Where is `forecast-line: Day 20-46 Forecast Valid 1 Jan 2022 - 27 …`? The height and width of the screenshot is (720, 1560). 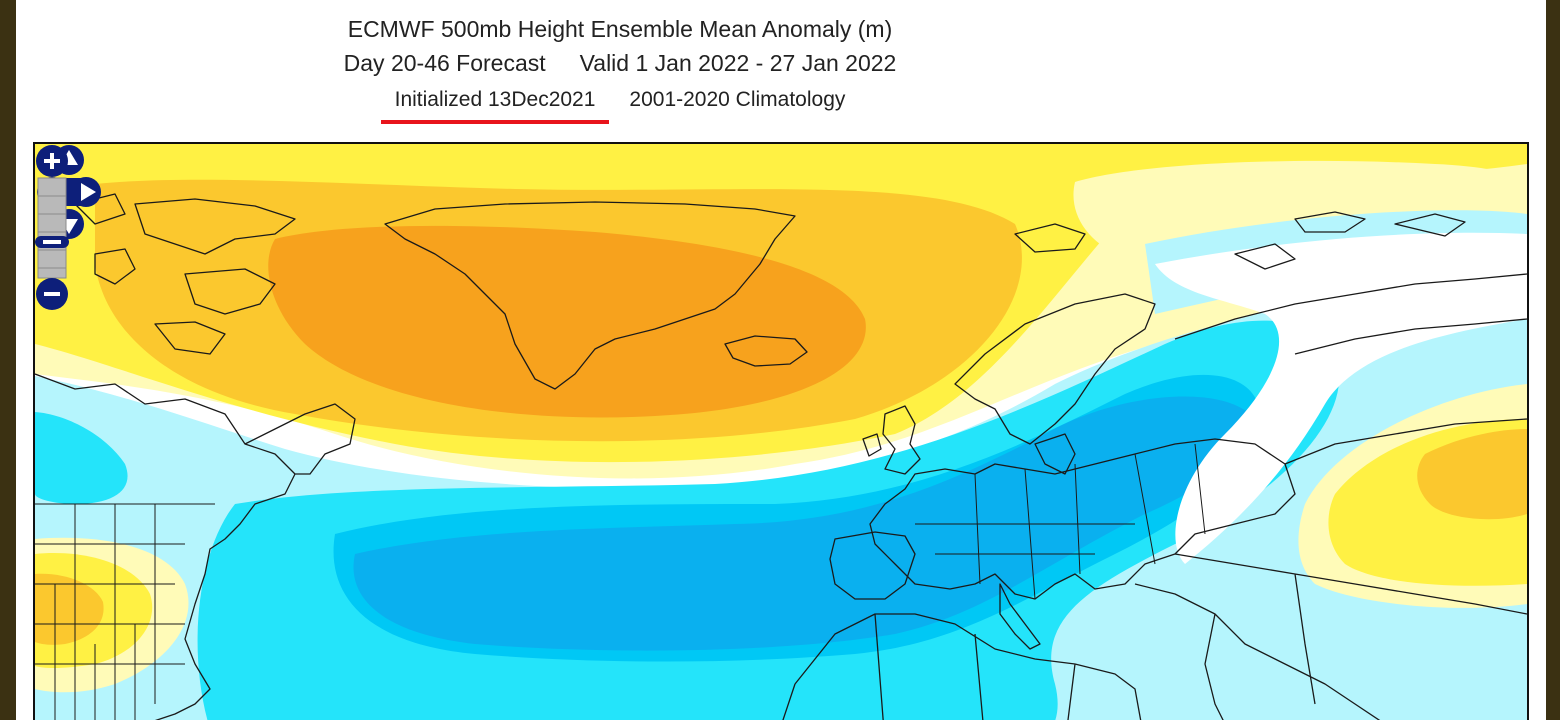 forecast-line: Day 20-46 Forecast Valid 1 Jan 2022 - 27 … is located at coordinates (620, 63).